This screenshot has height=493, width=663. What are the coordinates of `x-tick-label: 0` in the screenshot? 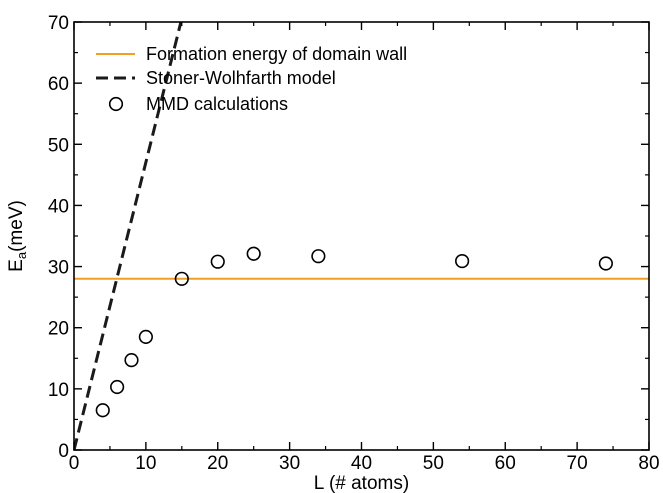 It's located at (74, 463).